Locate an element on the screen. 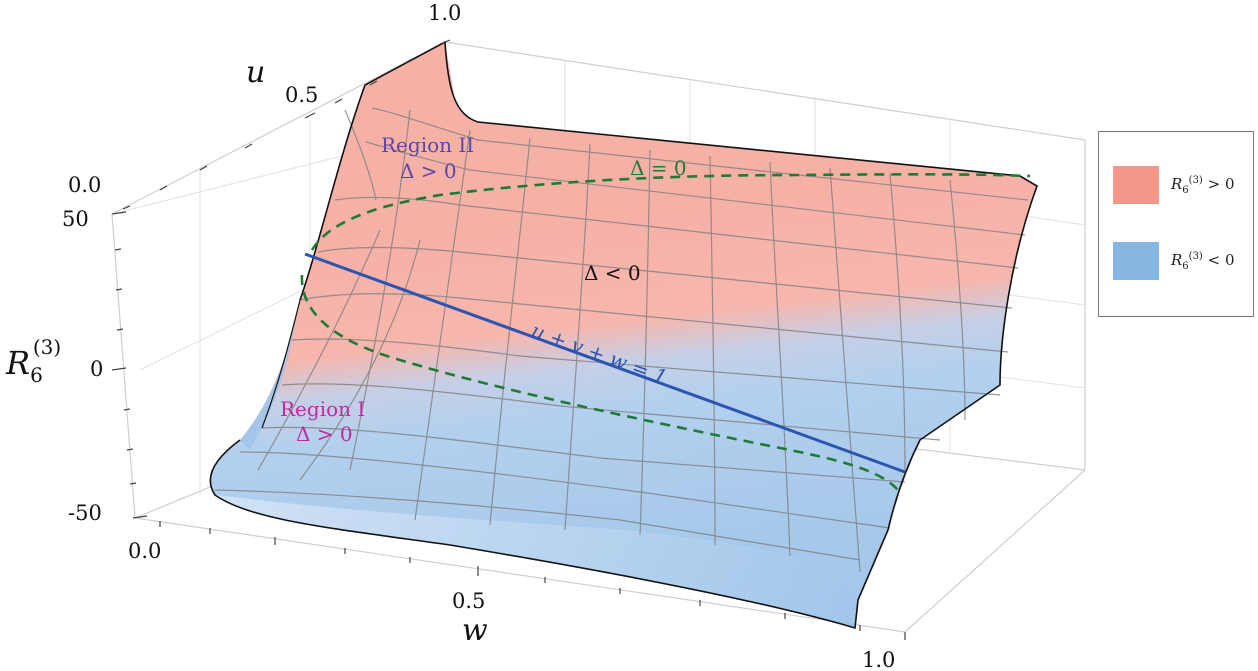 The image size is (1258, 671). u-tick-05: 0.5 is located at coordinates (301, 95).